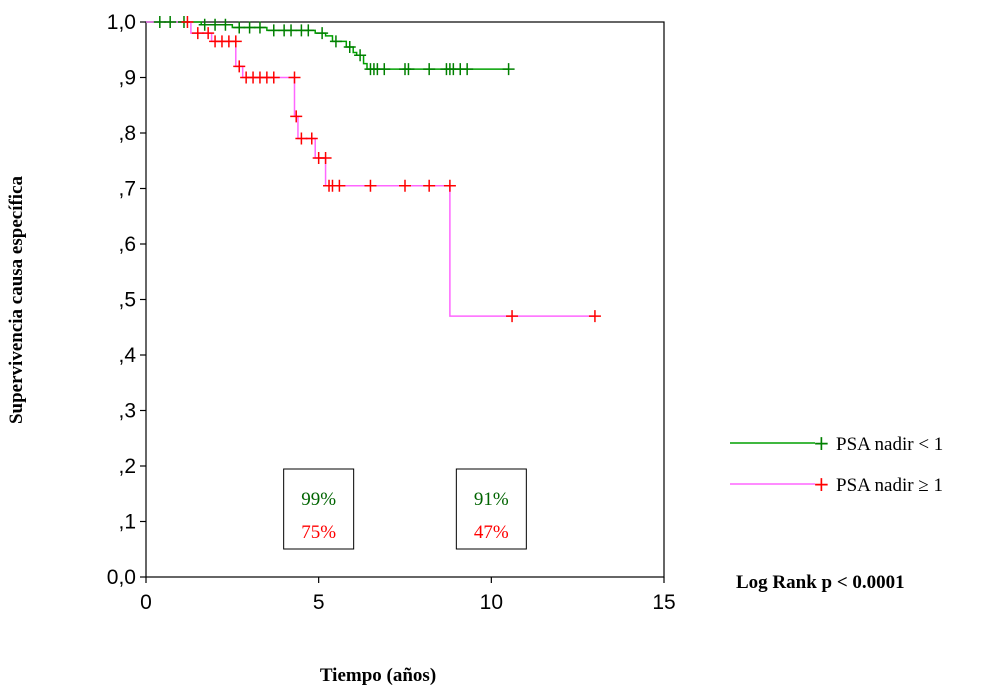 Image resolution: width=1008 pixels, height=693 pixels. What do you see at coordinates (889, 444) in the screenshot?
I see `legend-label-psa-low: PSA nadir < 1` at bounding box center [889, 444].